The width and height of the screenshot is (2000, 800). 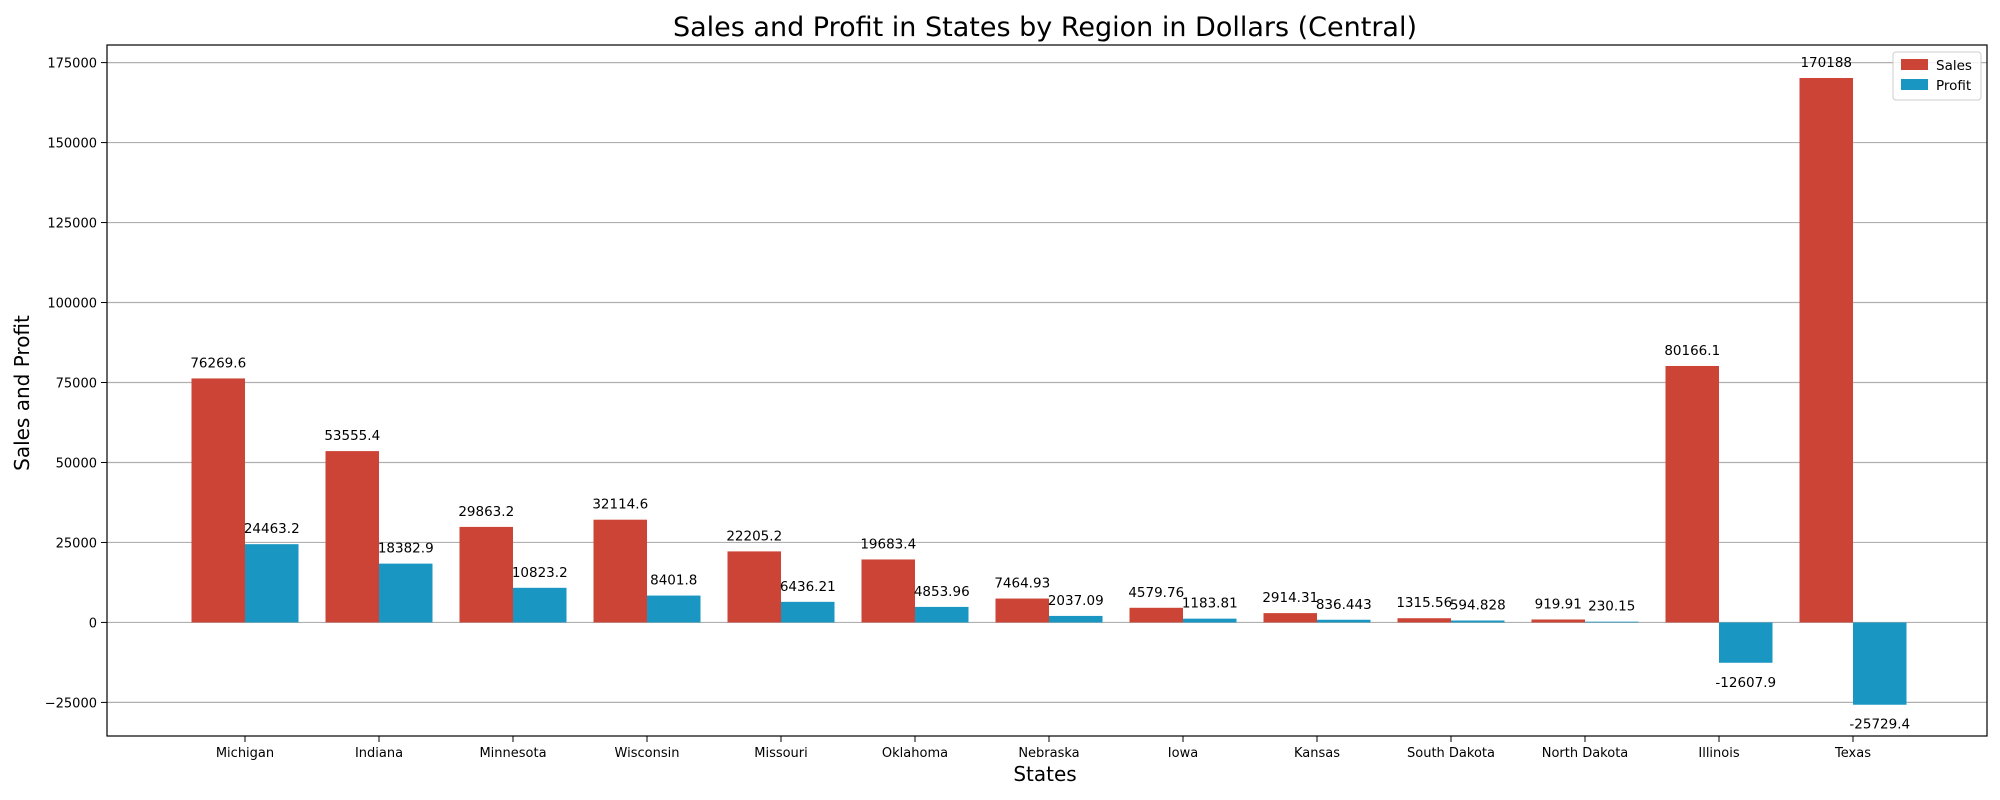 I want to click on sales-data-label: 919.91, so click(x=1558, y=604).